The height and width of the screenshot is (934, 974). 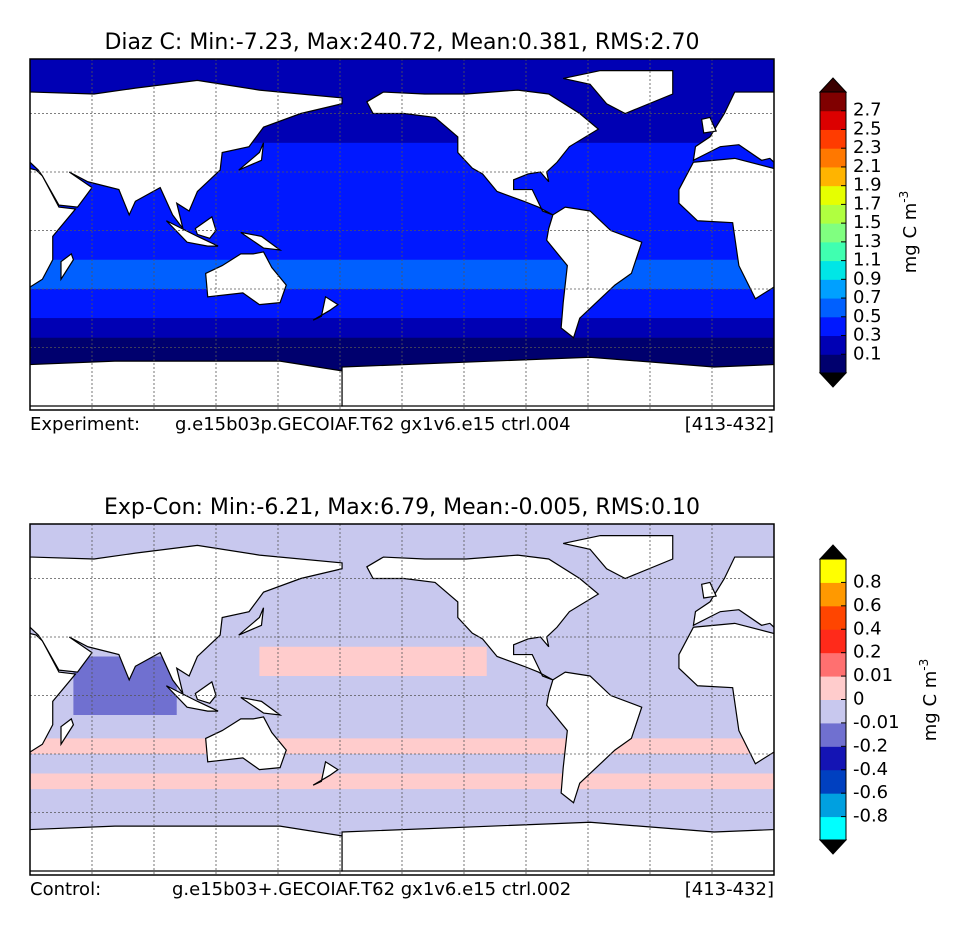 I want to click on colorbar-tick-label: 0.4, so click(x=867, y=628).